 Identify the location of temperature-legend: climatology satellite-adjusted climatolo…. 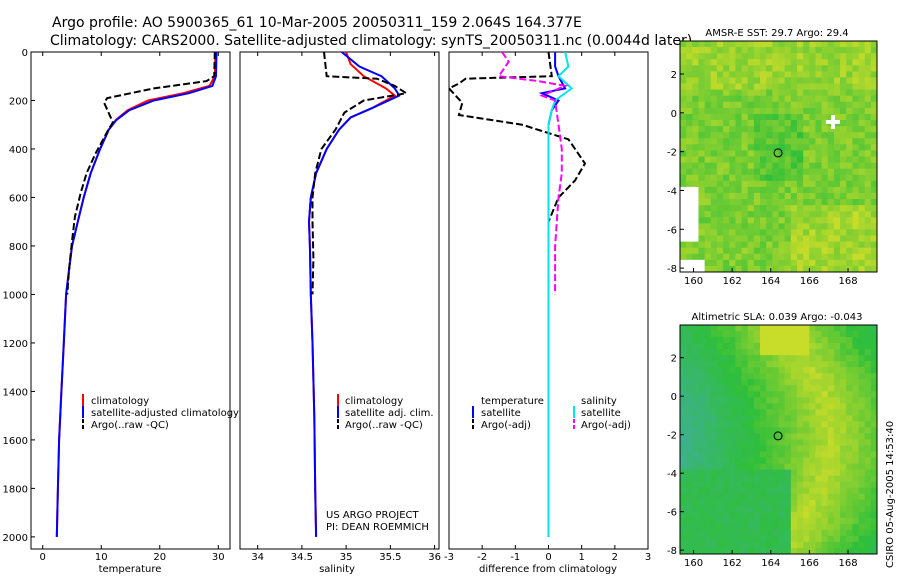
(160, 412).